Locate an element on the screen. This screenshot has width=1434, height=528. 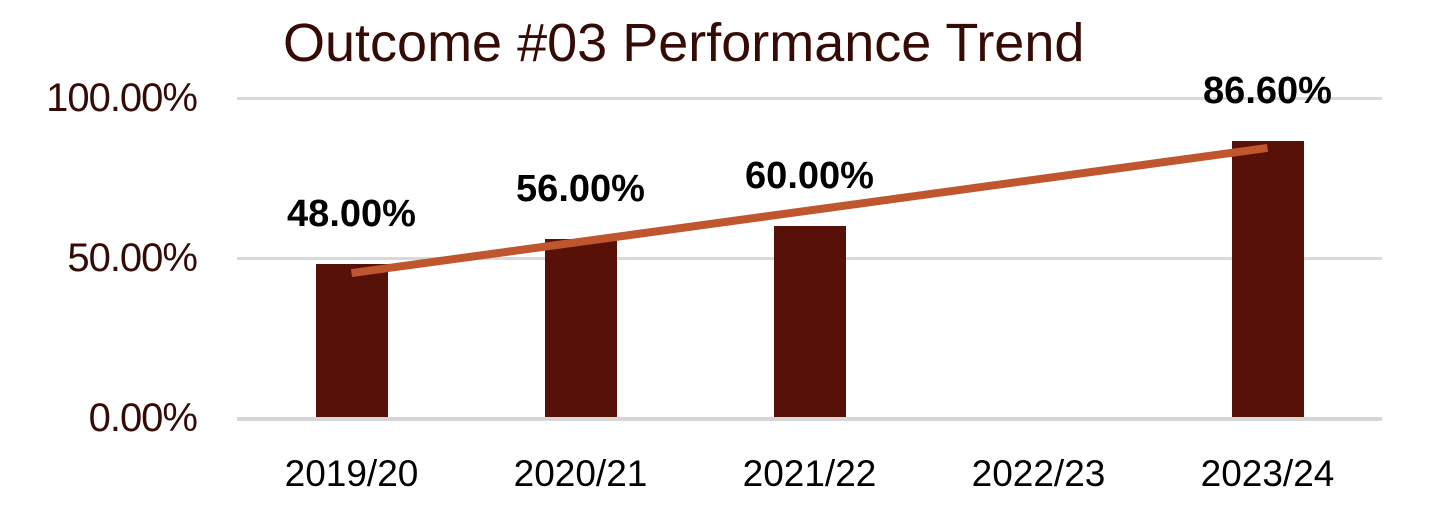
bar-2020/21 is located at coordinates (580, 327).